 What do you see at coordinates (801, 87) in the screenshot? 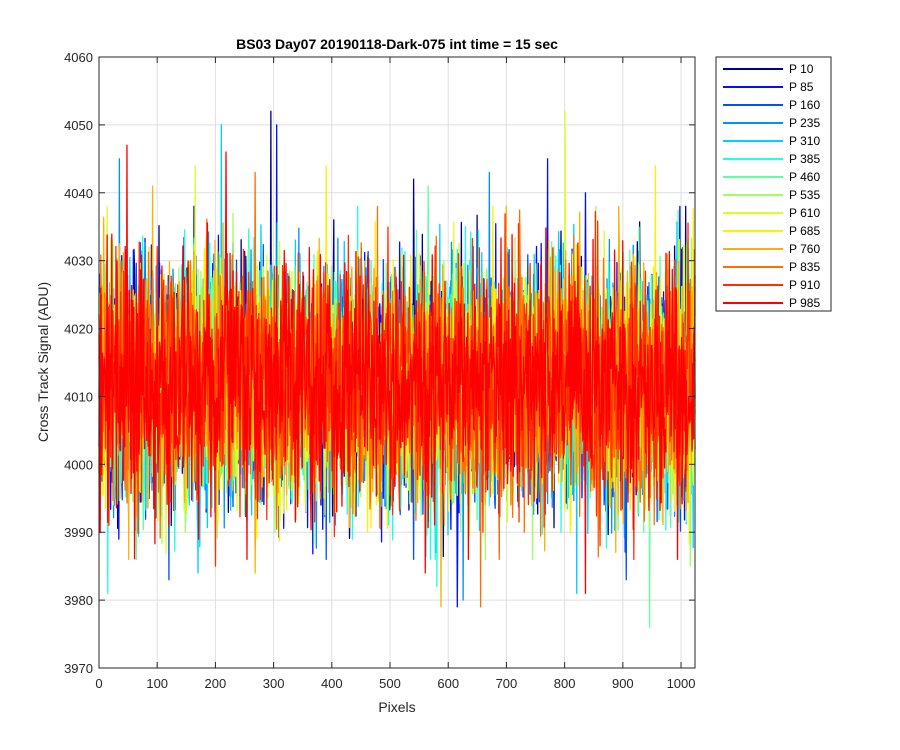
I see `legend-entry: P 85` at bounding box center [801, 87].